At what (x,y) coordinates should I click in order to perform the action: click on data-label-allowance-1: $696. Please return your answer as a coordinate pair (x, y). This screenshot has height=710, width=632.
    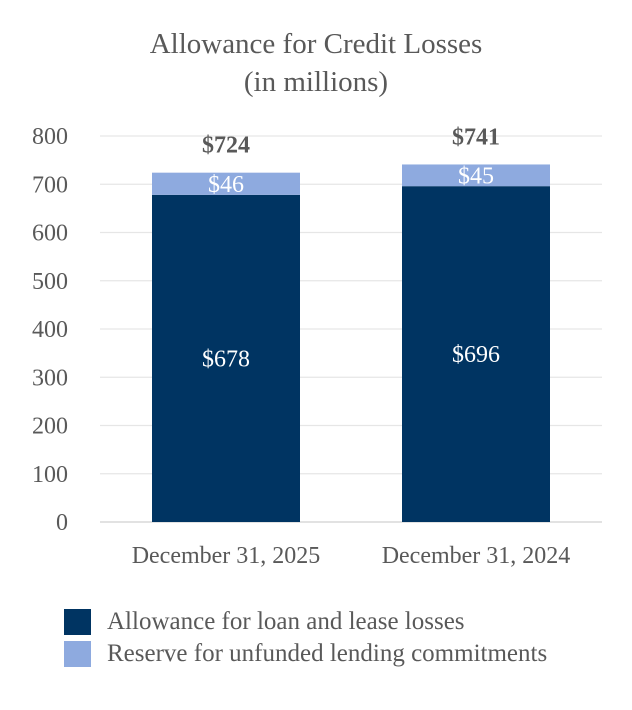
    Looking at the image, I should click on (476, 355).